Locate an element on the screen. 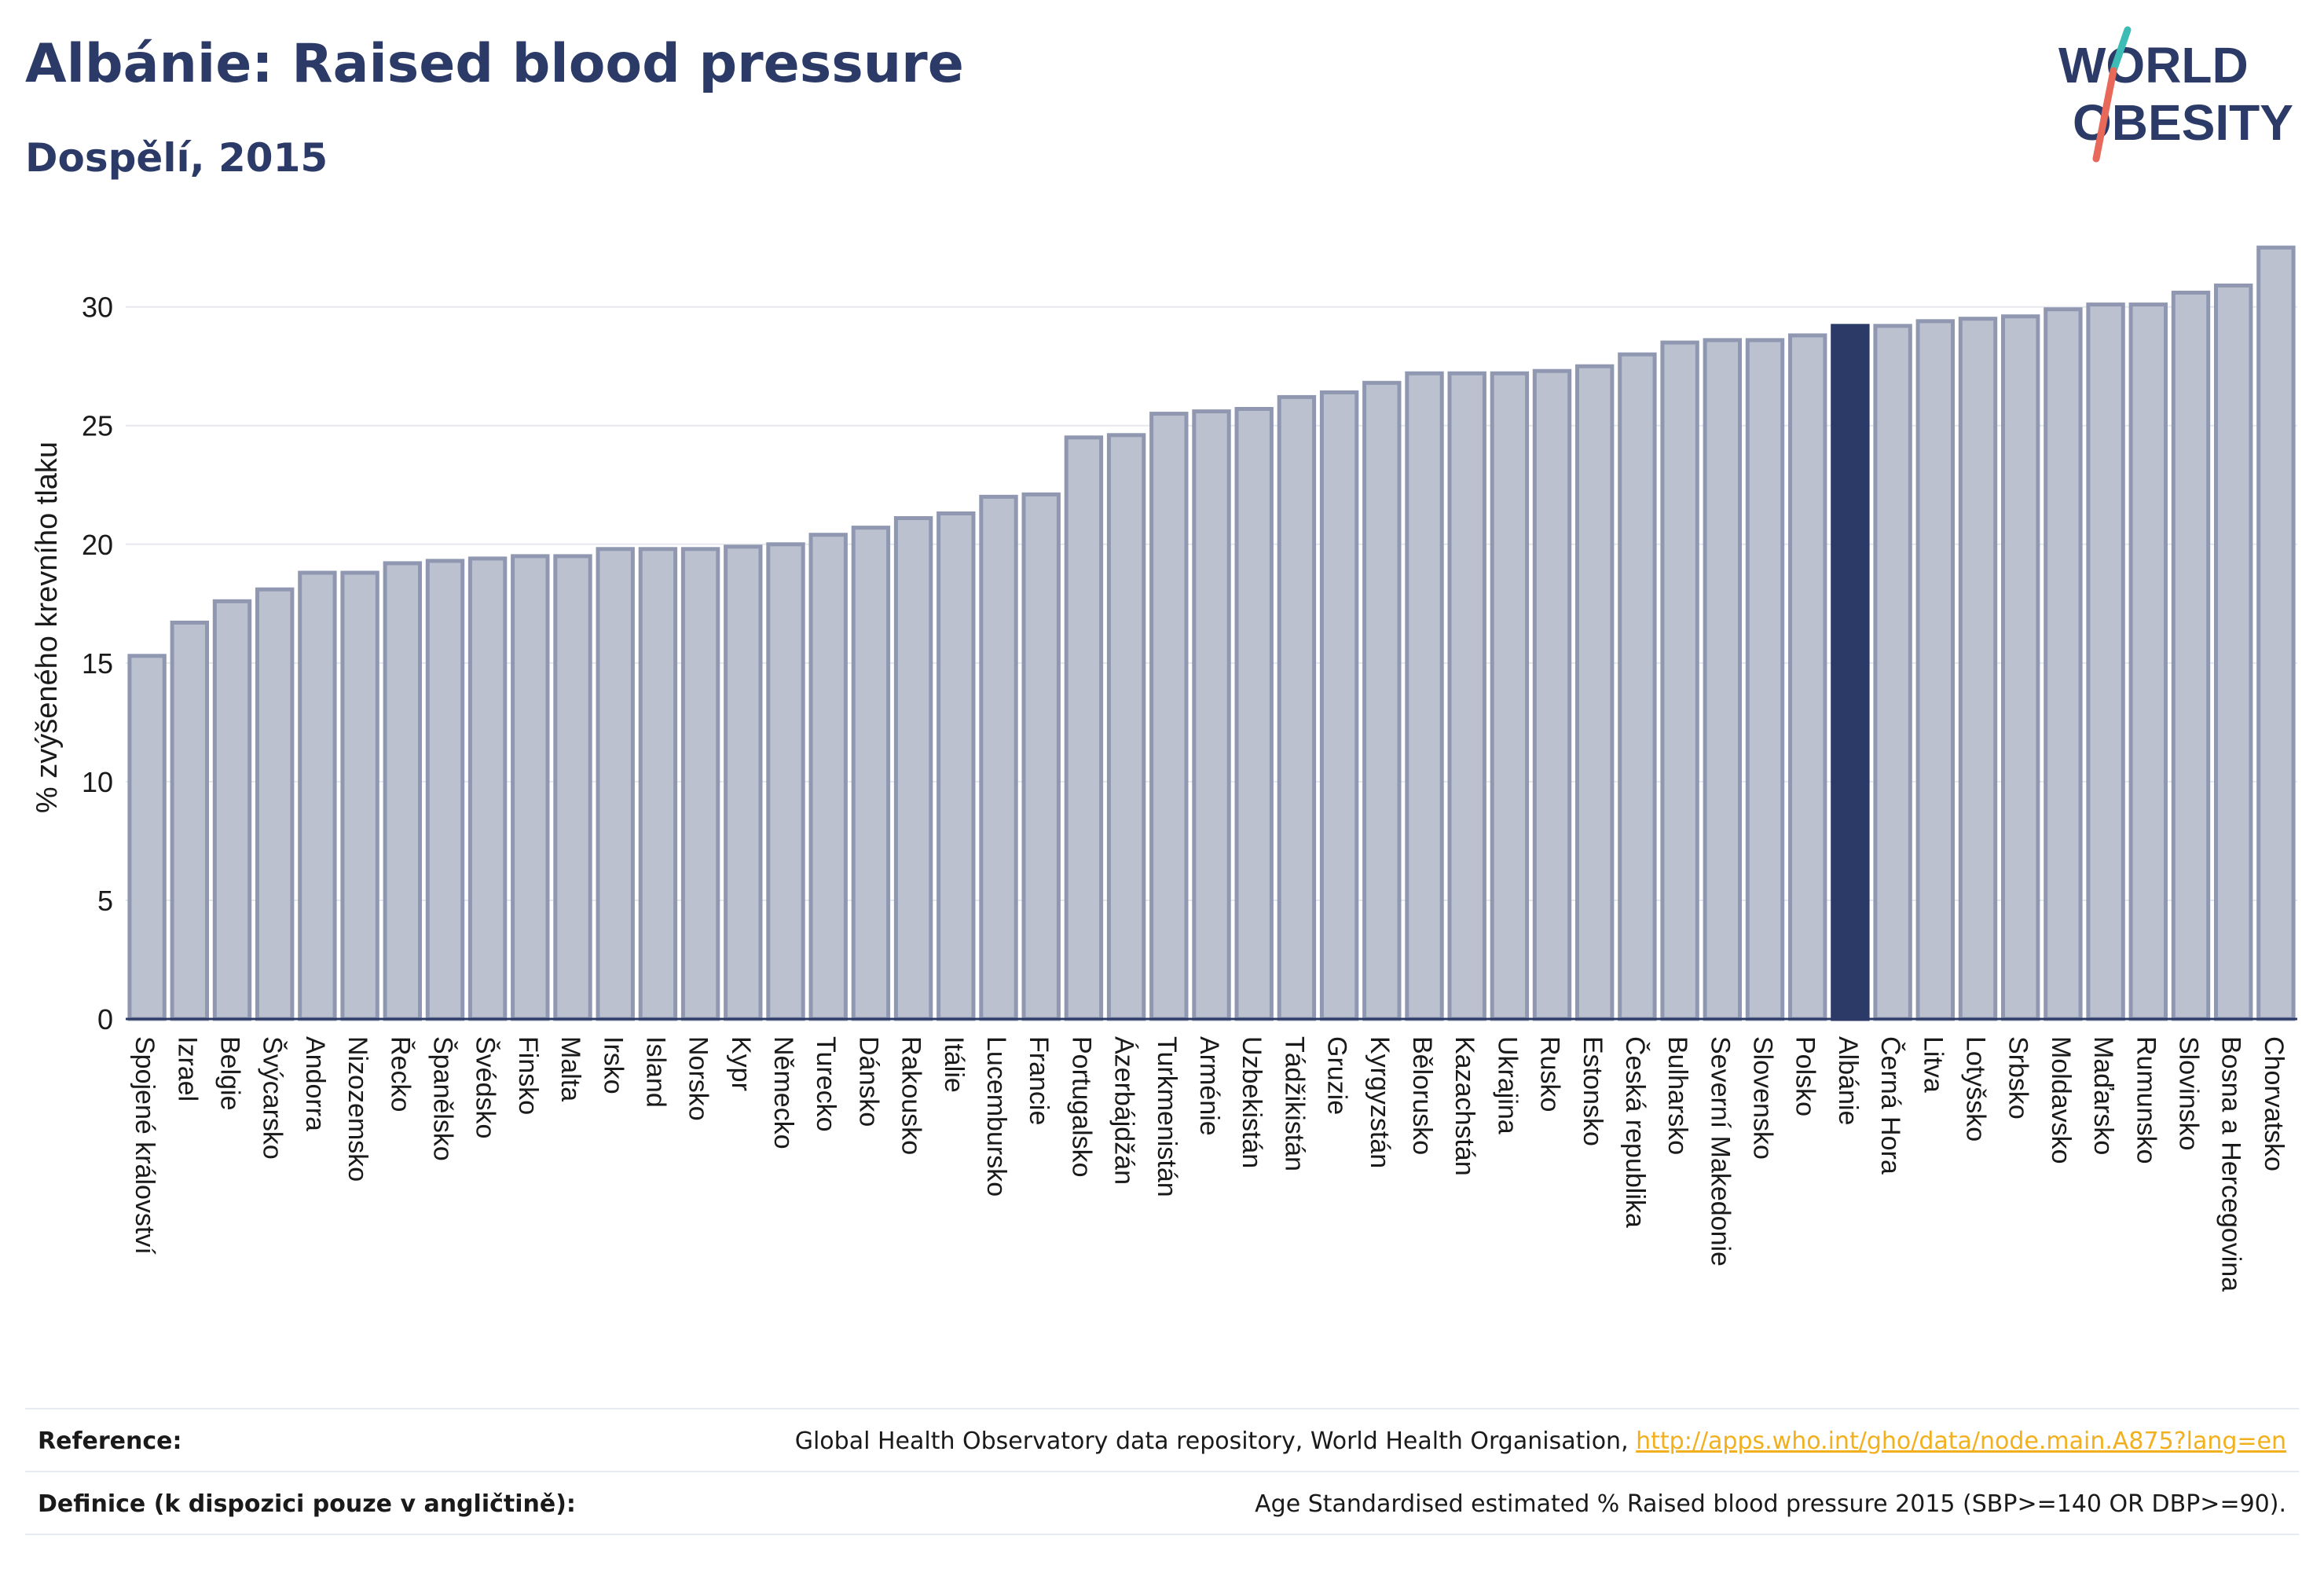  x-tick-label: Francie is located at coordinates (1039, 1080).